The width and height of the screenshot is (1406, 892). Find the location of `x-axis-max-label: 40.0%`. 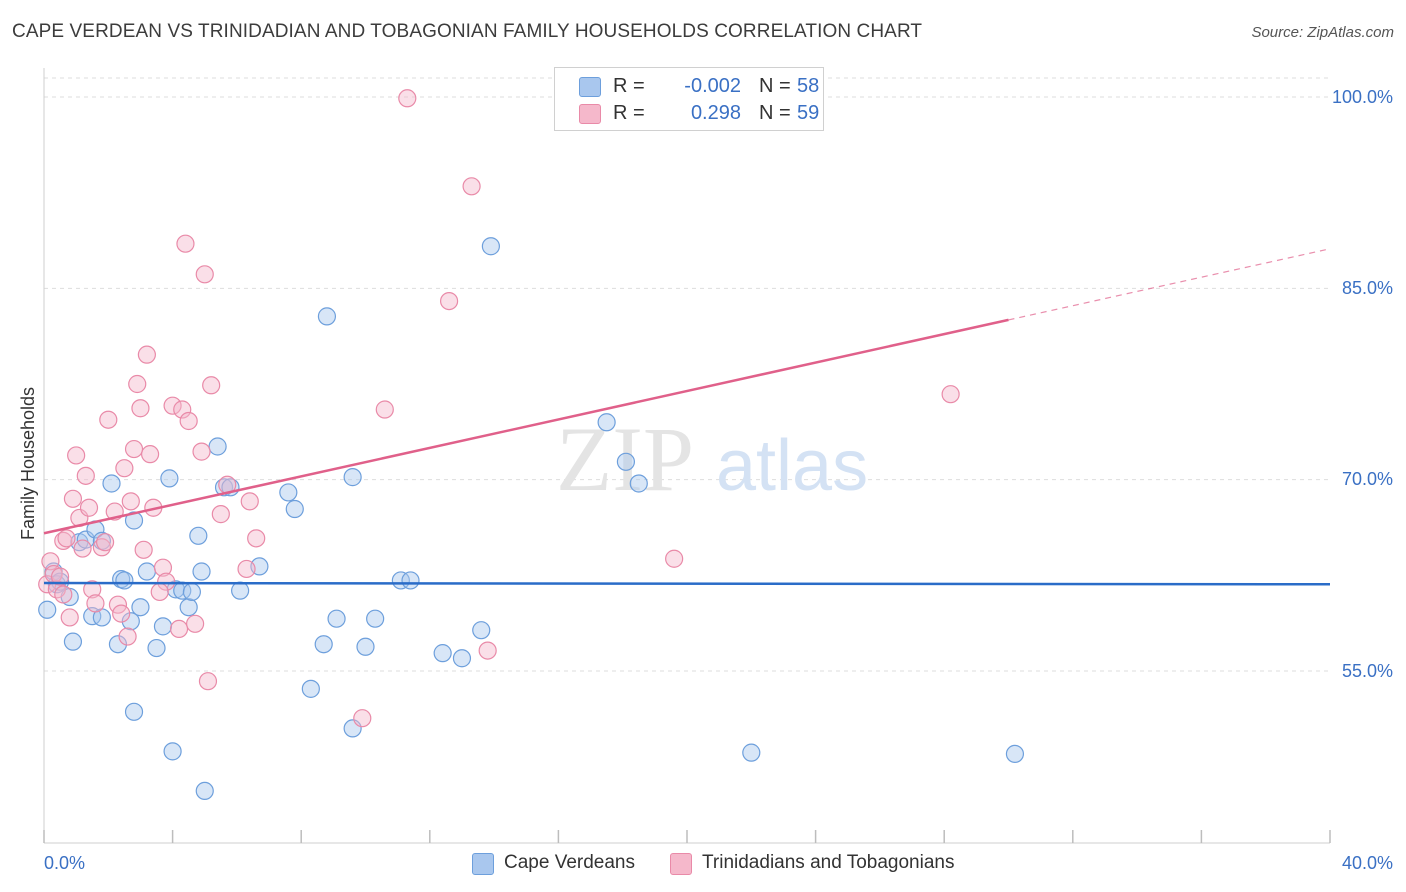

x-axis-max-label: 40.0% is located at coordinates (1367, 863).